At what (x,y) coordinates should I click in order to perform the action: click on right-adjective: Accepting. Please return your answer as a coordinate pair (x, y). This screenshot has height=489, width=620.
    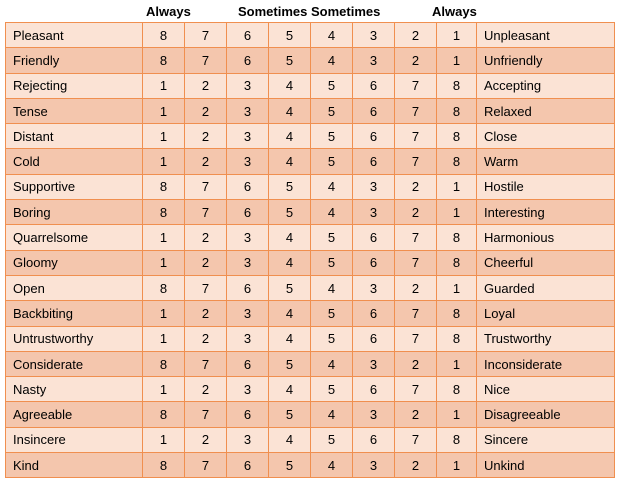
    Looking at the image, I should click on (545, 85).